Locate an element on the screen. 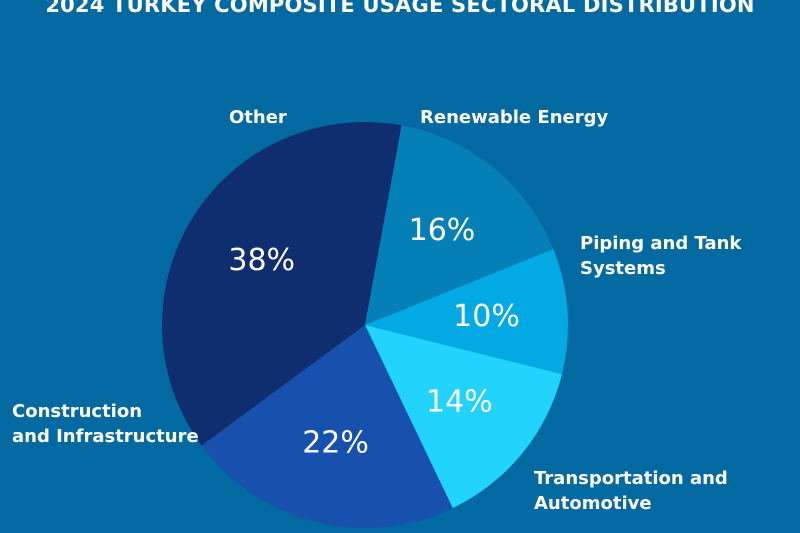 Image resolution: width=800 pixels, height=533 pixels. category-label-other: Other is located at coordinates (258, 117).